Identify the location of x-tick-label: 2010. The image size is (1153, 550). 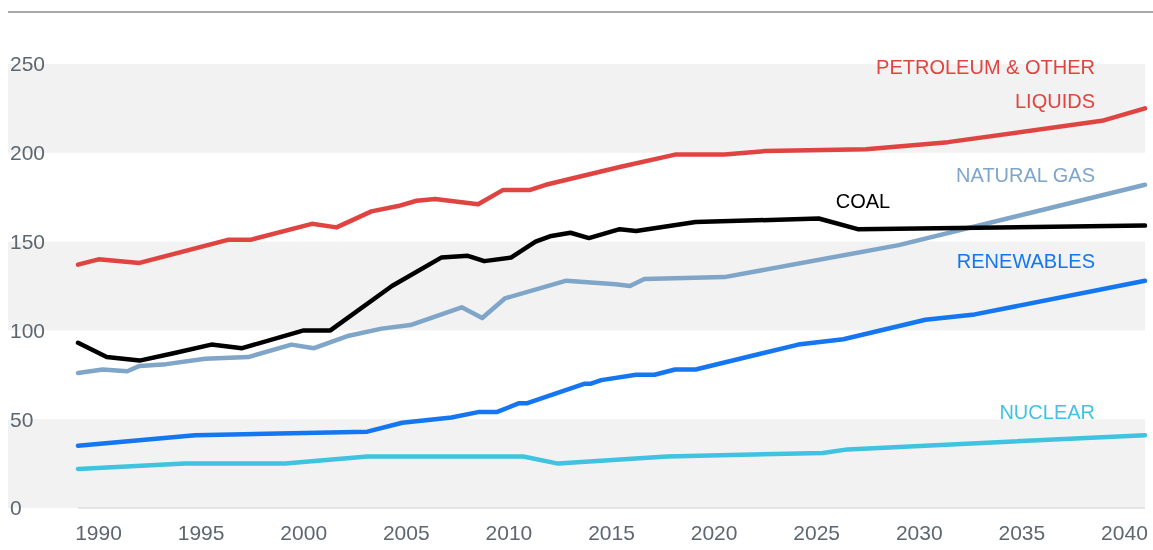
(509, 533).